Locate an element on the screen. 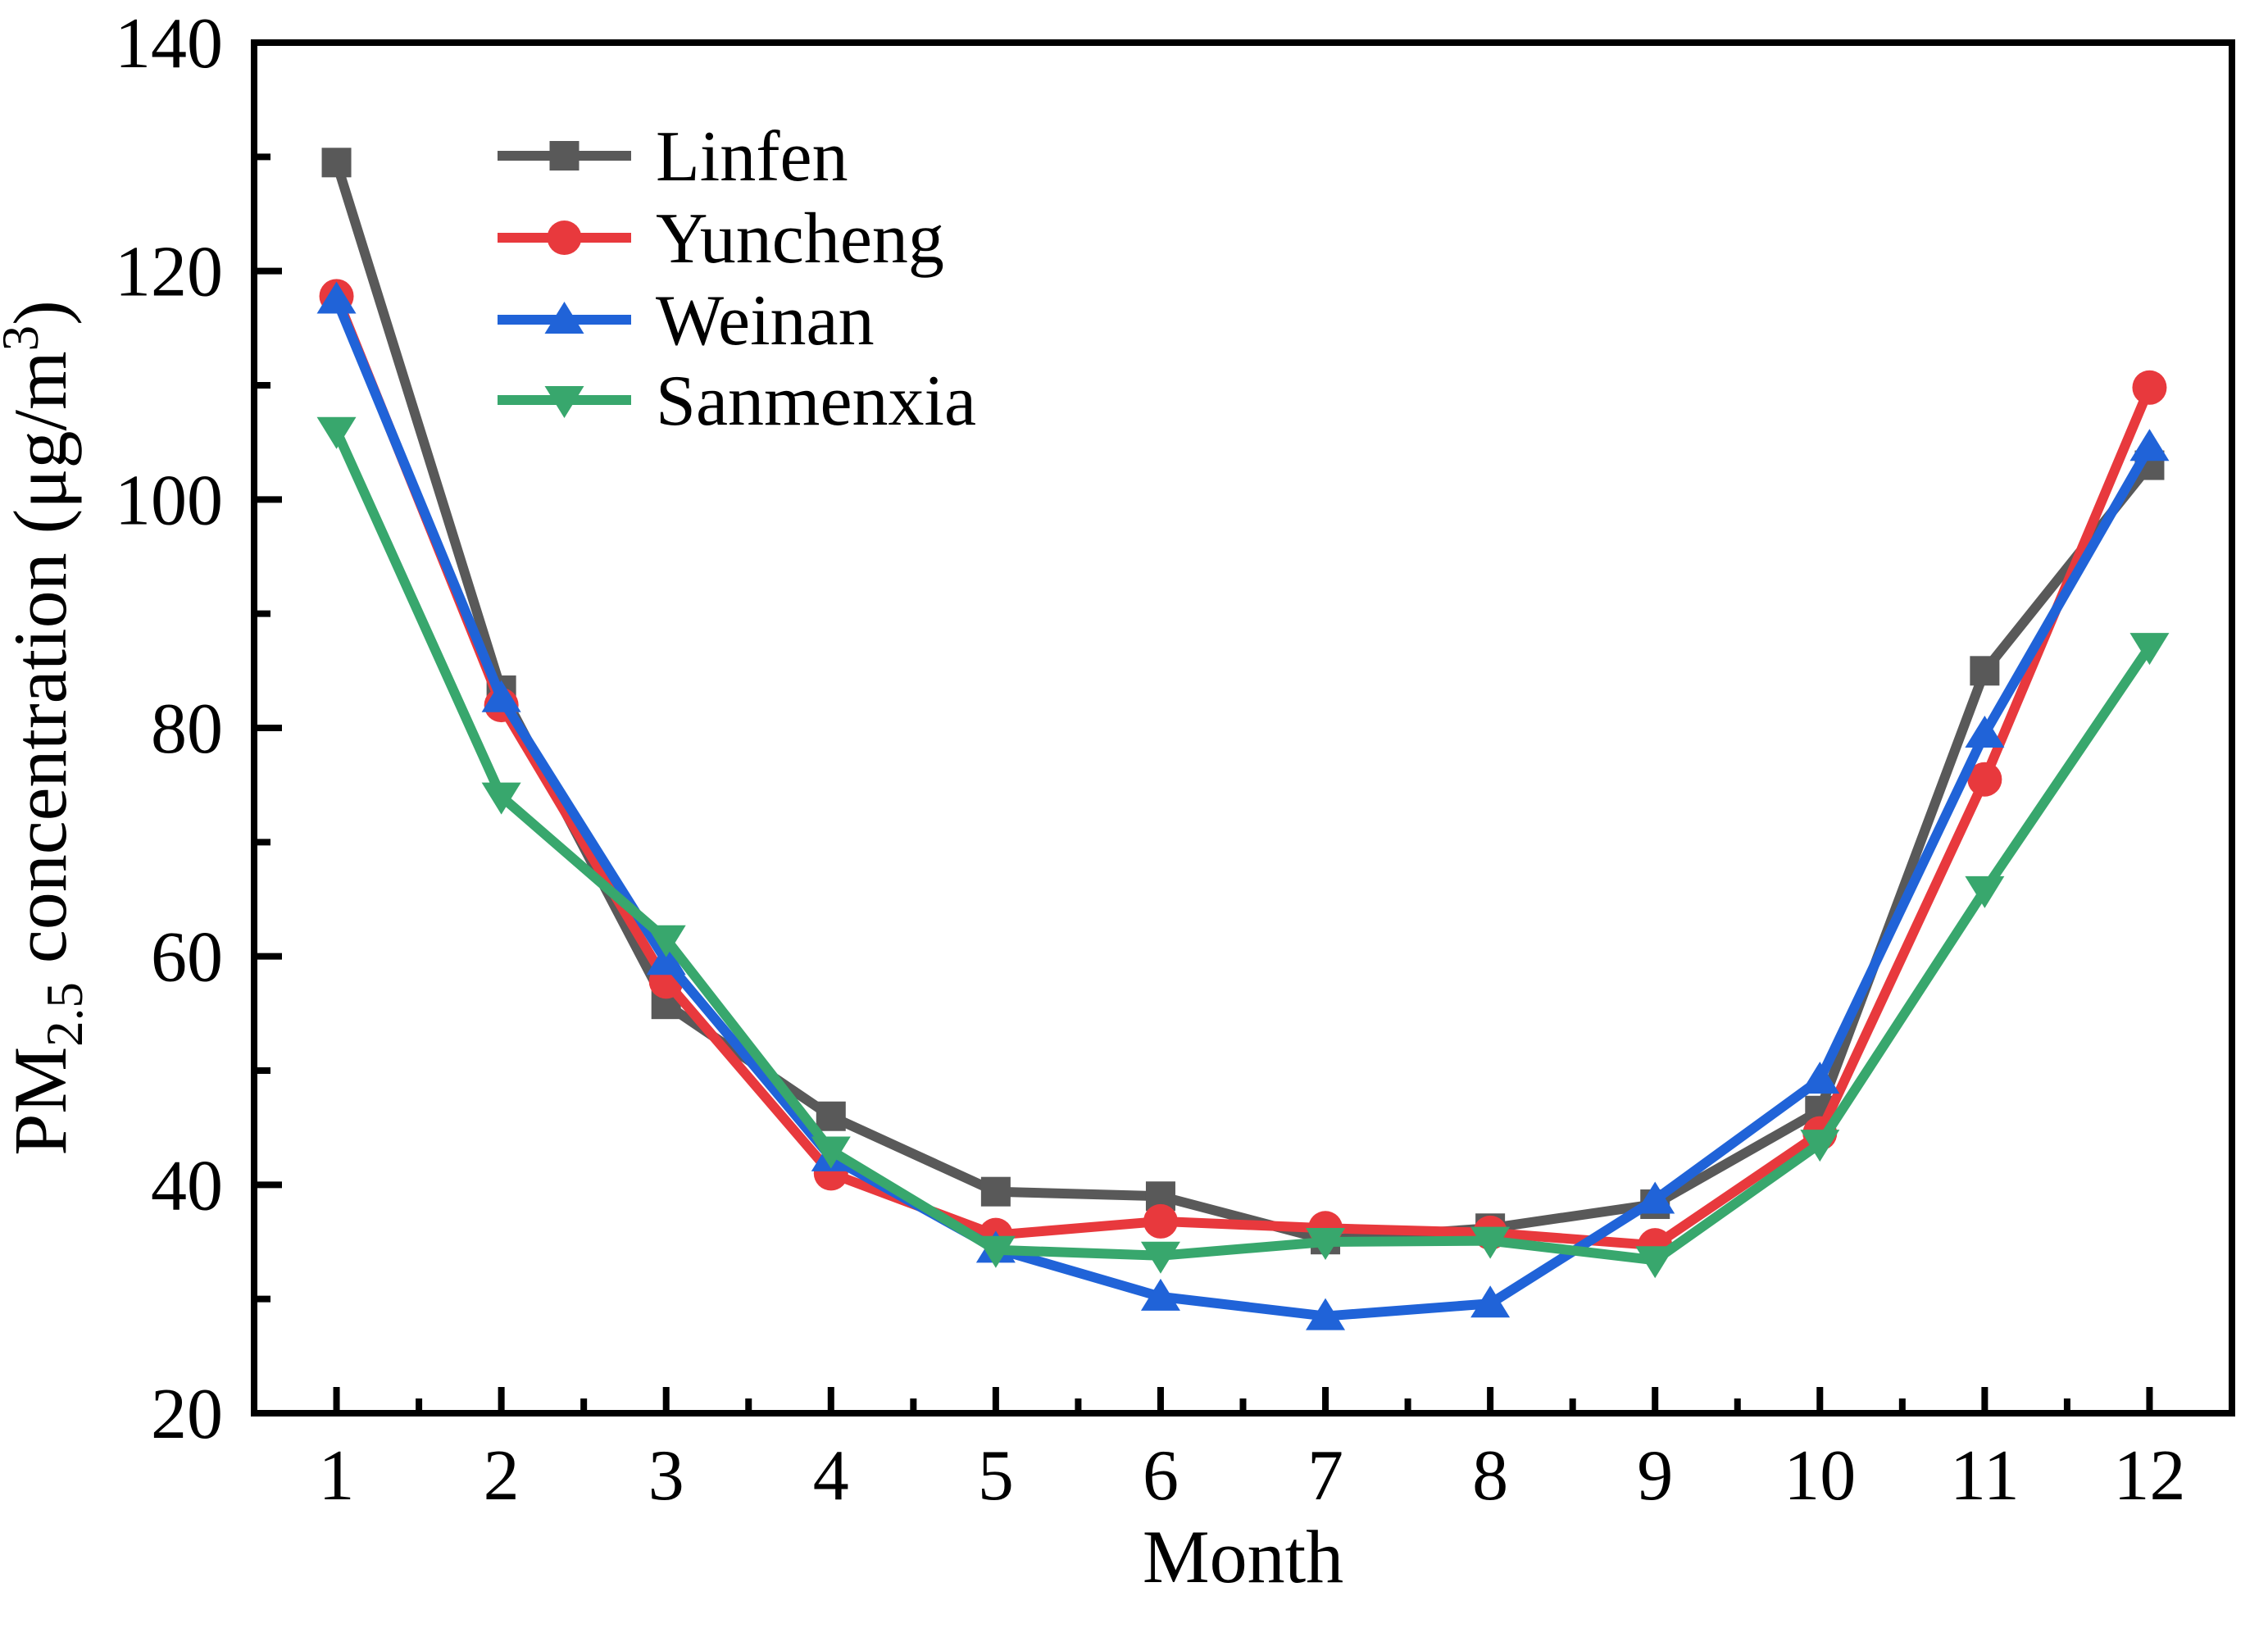  y-axis-tick-label: 20 is located at coordinates (187, 1414).